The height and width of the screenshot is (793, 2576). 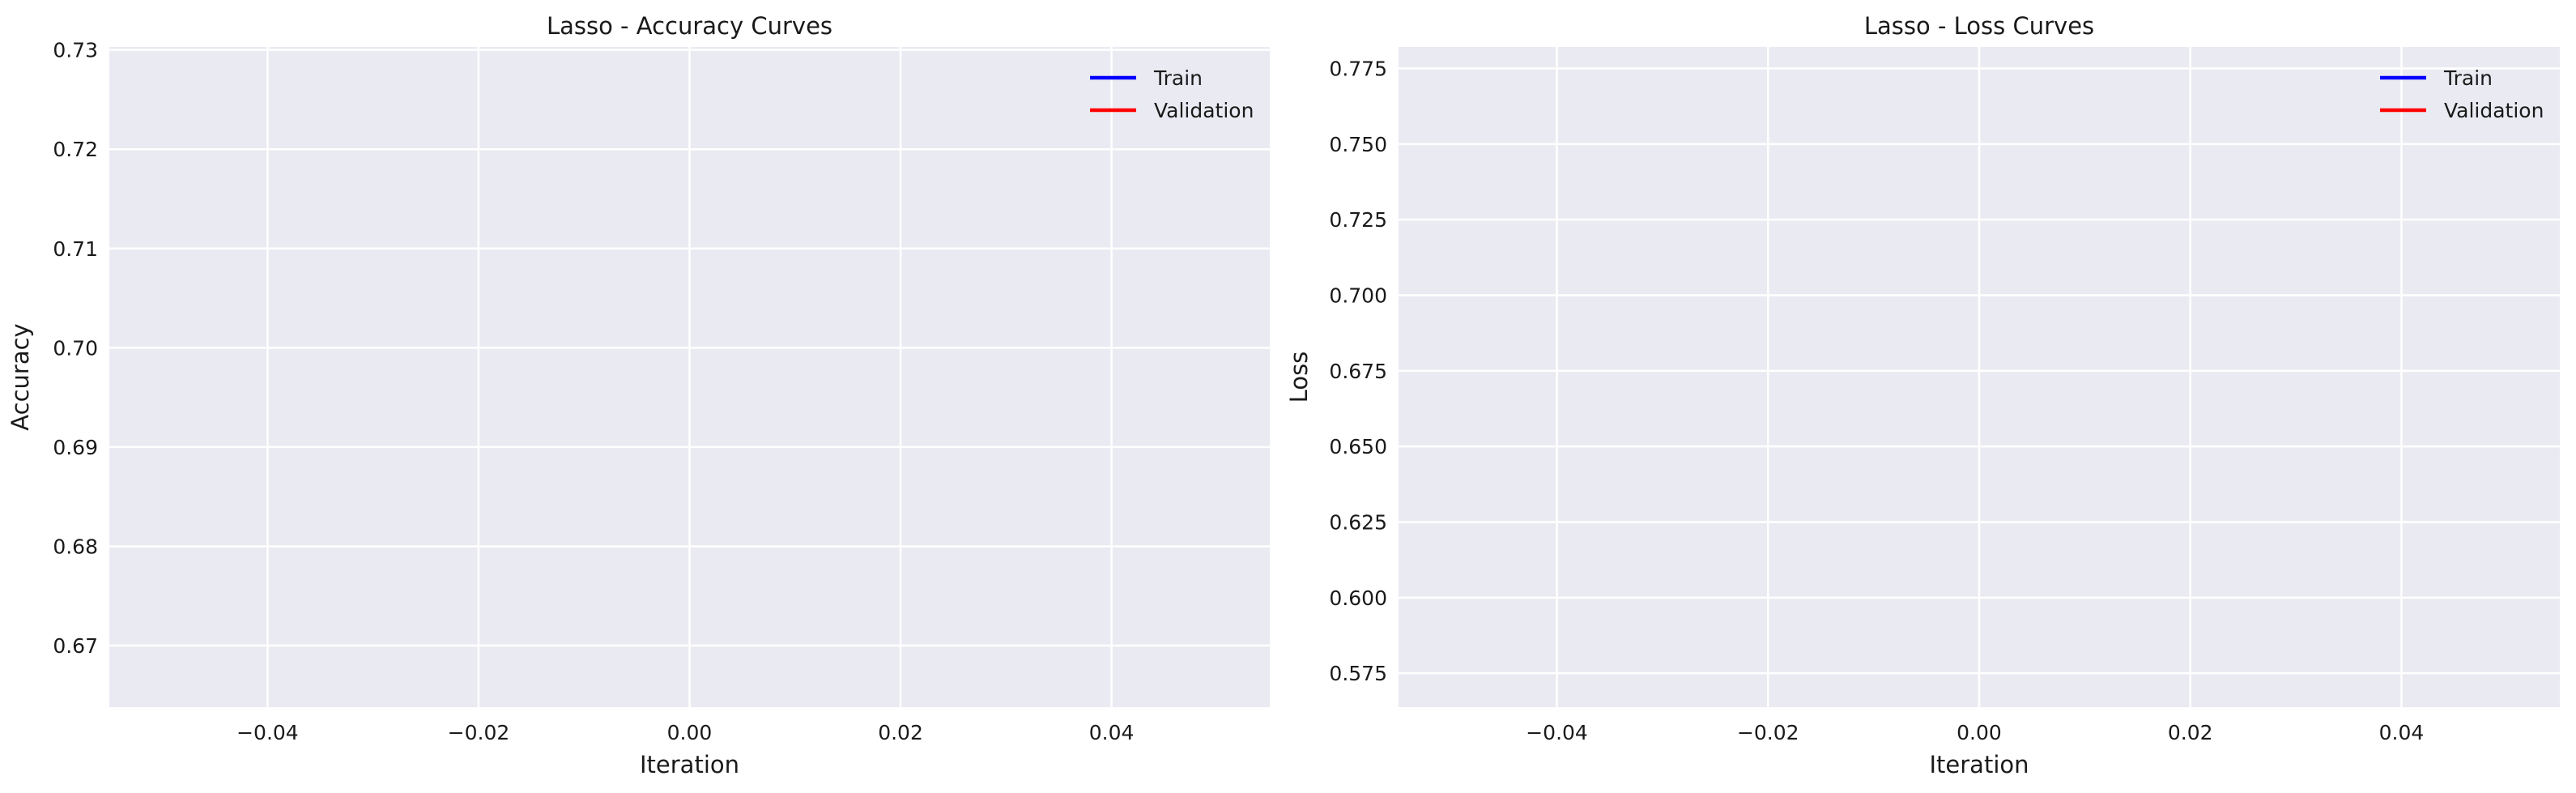 I want to click on accuracy-y-tick-label: 0.71, so click(x=75, y=249).